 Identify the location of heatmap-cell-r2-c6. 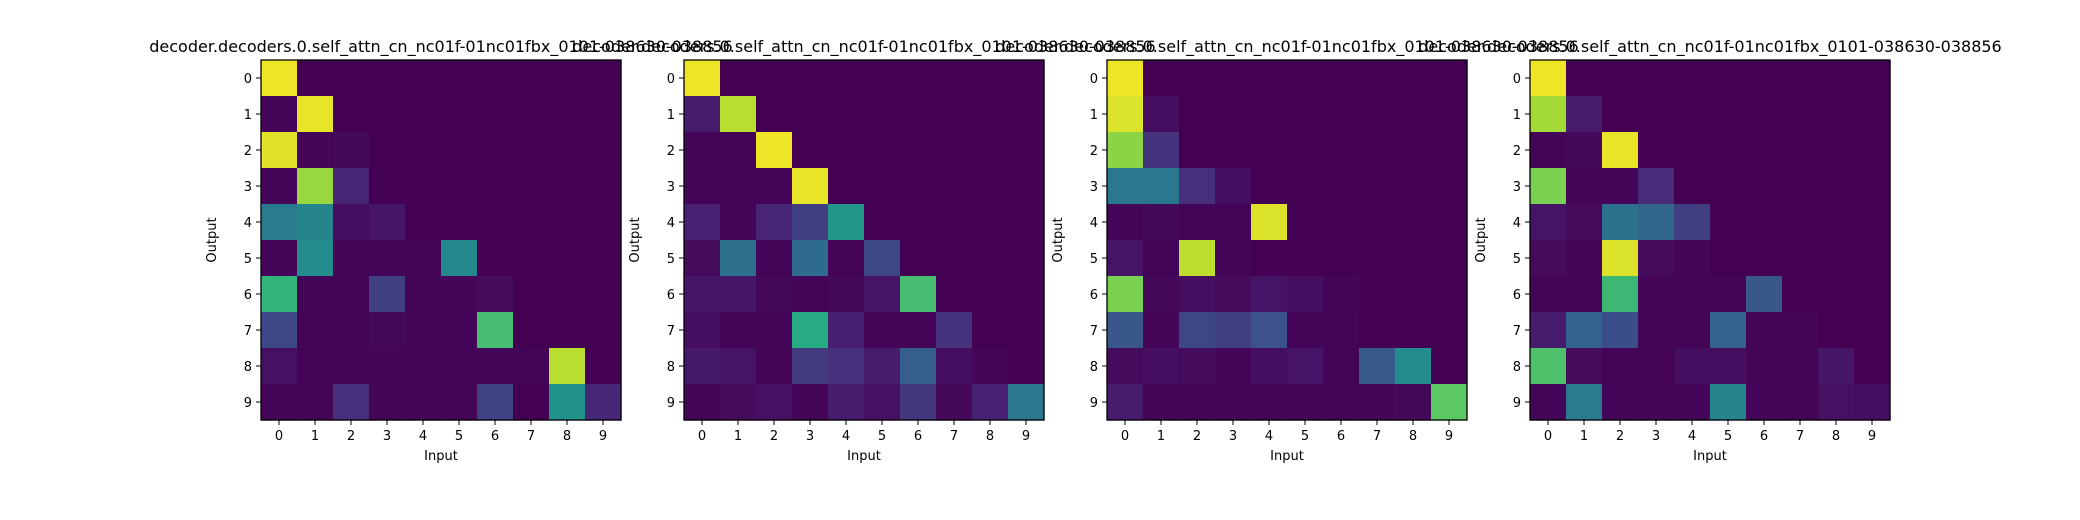
(495, 150).